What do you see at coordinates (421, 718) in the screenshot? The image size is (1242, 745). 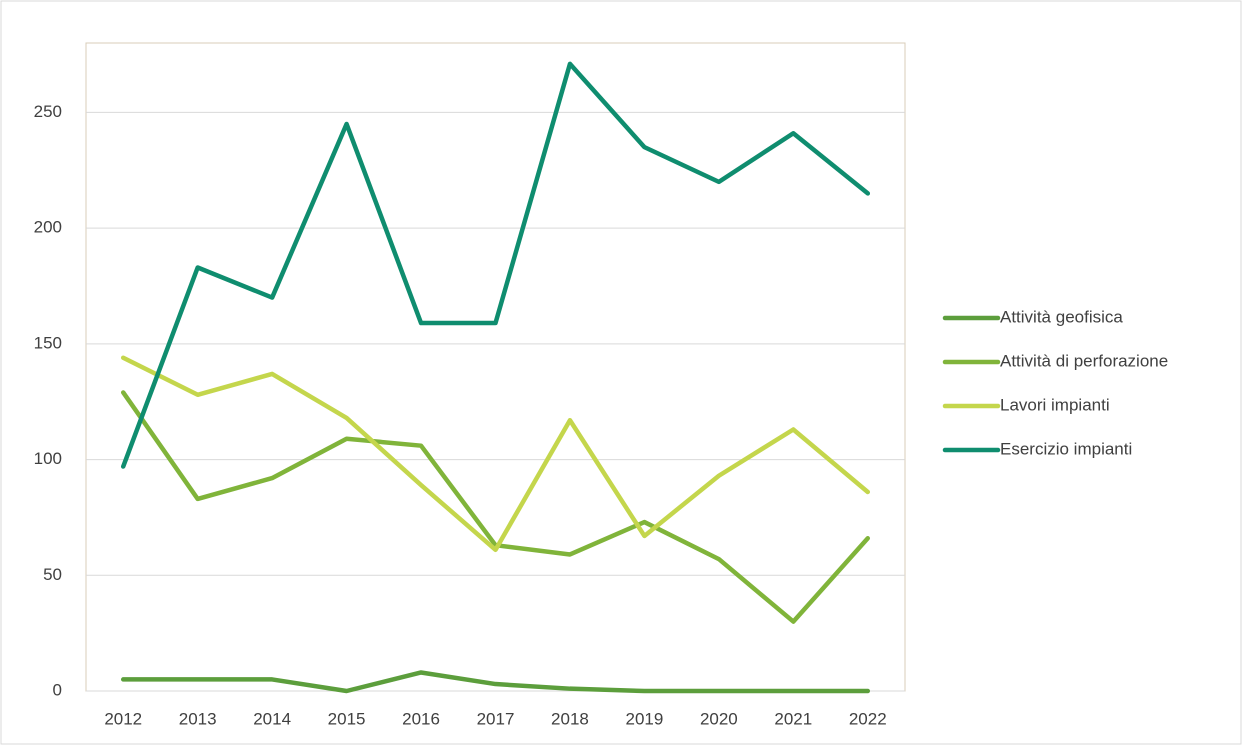 I see `x-tick-label: 2016` at bounding box center [421, 718].